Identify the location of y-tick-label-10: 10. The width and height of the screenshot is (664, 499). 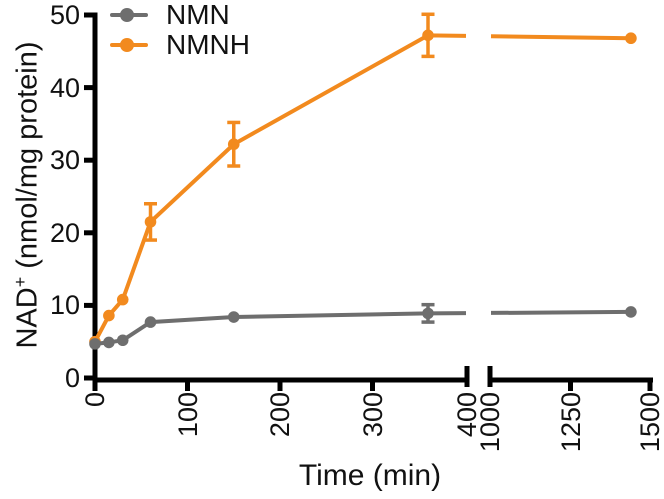
(64, 305).